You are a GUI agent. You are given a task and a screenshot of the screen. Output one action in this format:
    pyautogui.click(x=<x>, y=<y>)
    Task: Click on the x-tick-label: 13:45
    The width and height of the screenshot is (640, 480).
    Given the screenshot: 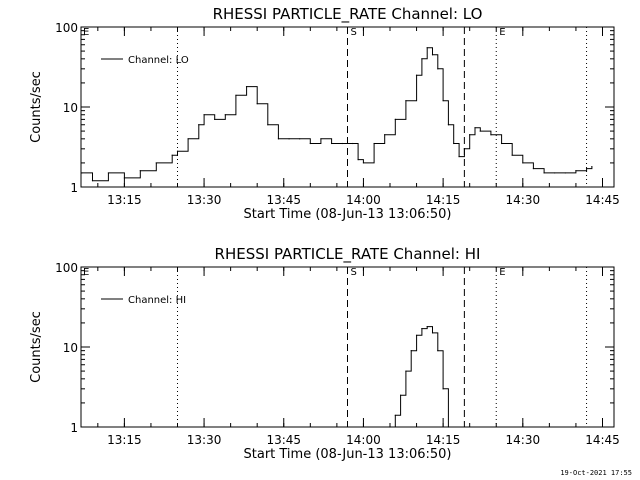 What is the action you would take?
    pyautogui.click(x=283, y=440)
    